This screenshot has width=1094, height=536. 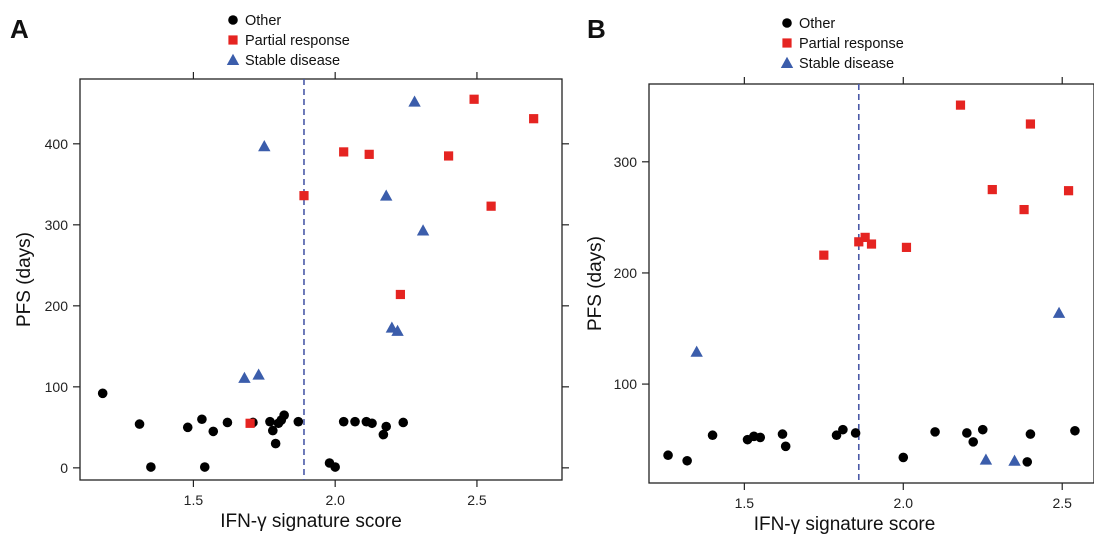 What do you see at coordinates (946, 180) in the screenshot?
I see `series-partial-response` at bounding box center [946, 180].